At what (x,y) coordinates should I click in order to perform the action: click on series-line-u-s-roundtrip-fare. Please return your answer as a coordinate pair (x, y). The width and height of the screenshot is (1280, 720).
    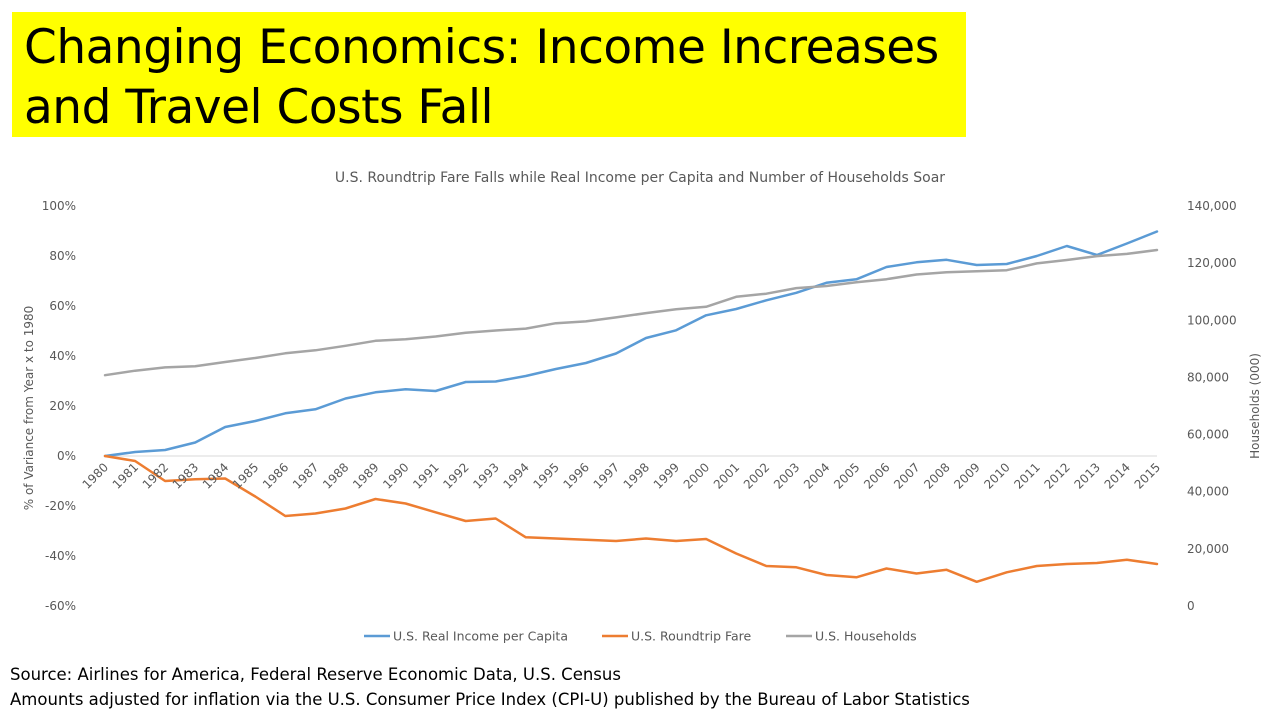
    Looking at the image, I should click on (631, 519).